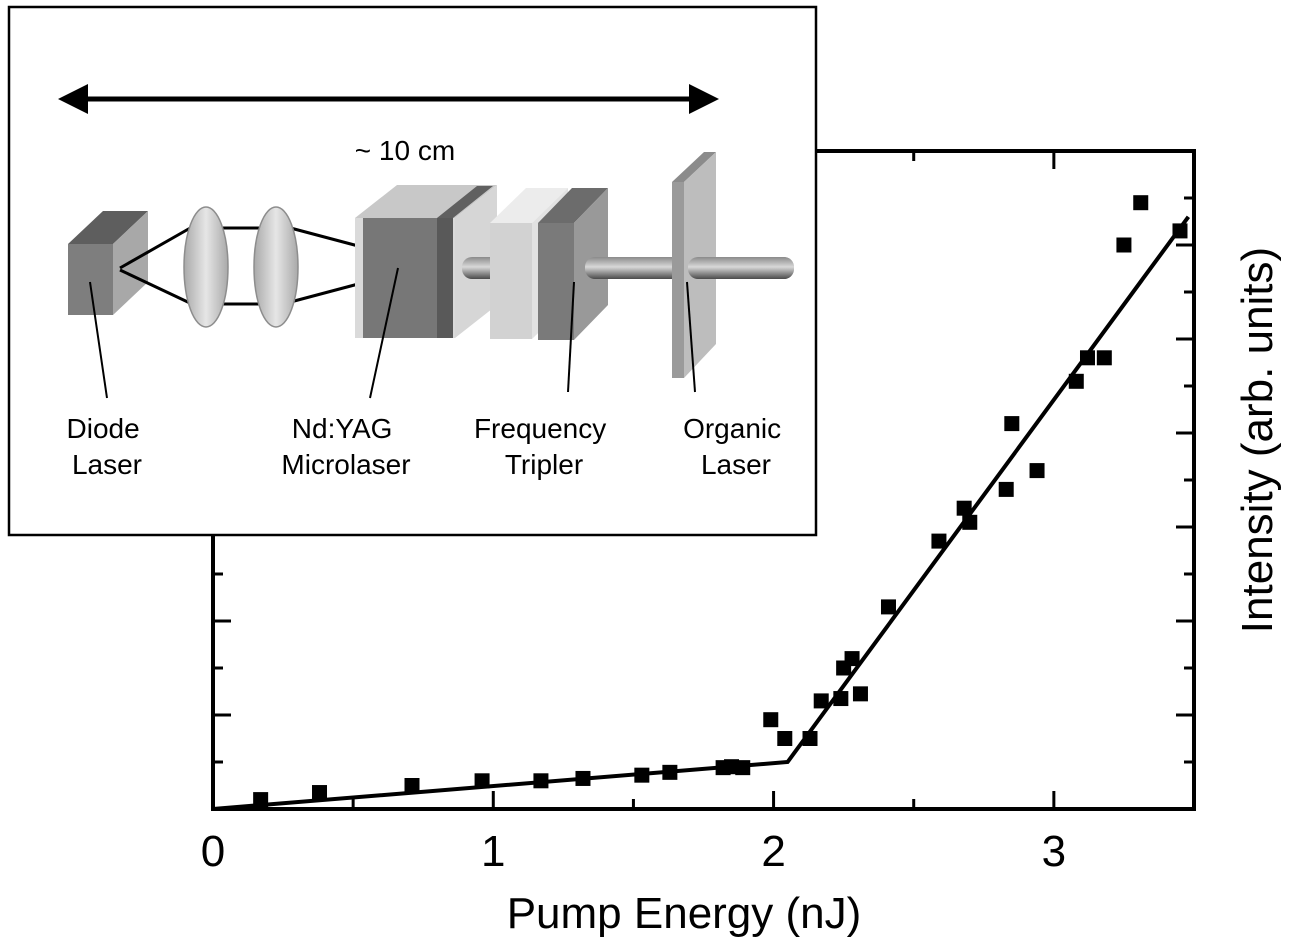 This screenshot has width=1292, height=944. Describe the element at coordinates (241, 265) in the screenshot. I see `beam-lines` at that location.